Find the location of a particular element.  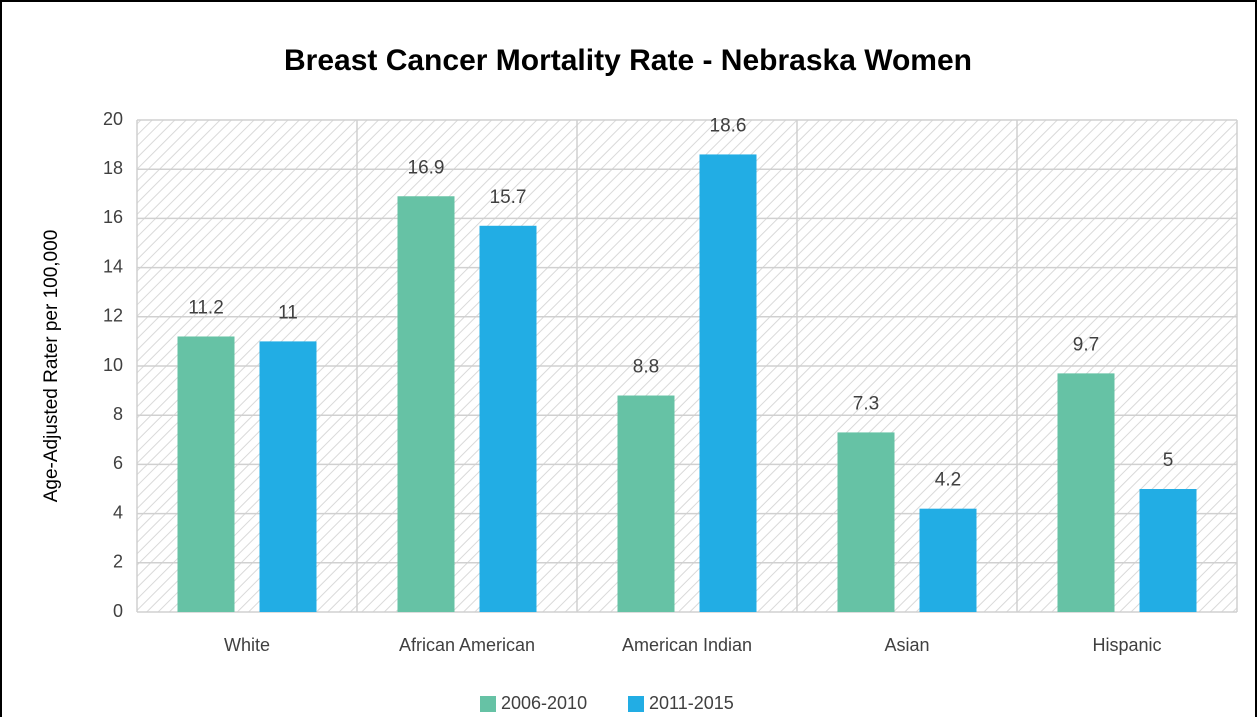

y-tick-label: 6 is located at coordinates (118, 463).